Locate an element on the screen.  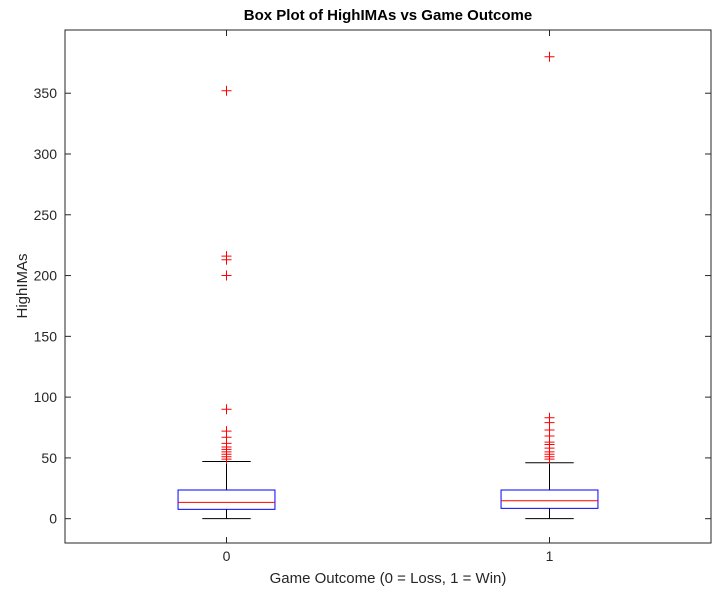
y-tick-label: 250 is located at coordinates (46, 215).